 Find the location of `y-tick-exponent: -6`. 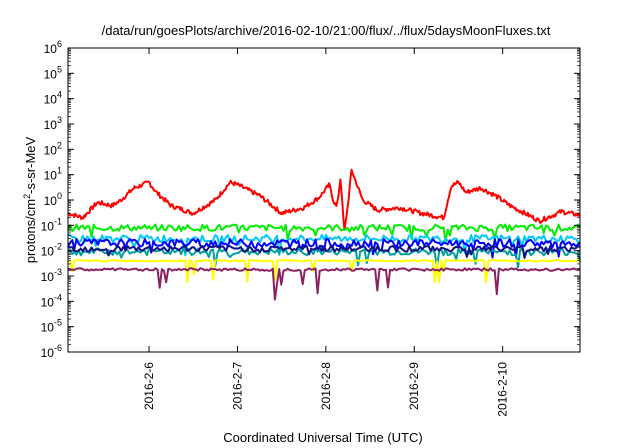

y-tick-exponent: -6 is located at coordinates (58, 348).